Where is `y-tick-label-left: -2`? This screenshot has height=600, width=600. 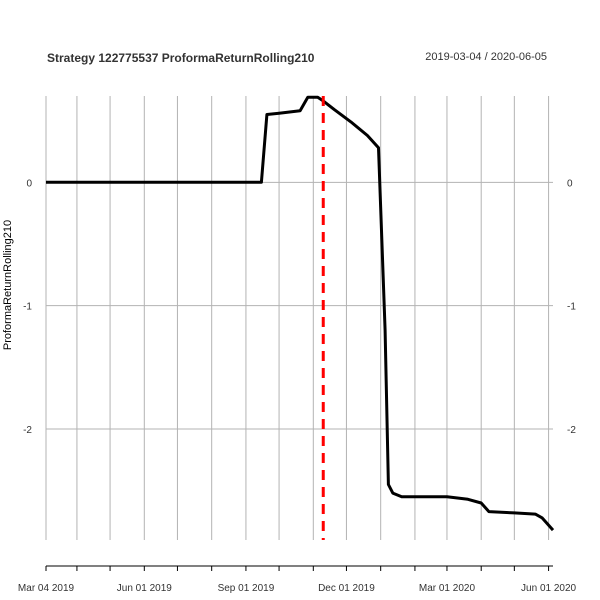
y-tick-label-left: -2 is located at coordinates (27, 430).